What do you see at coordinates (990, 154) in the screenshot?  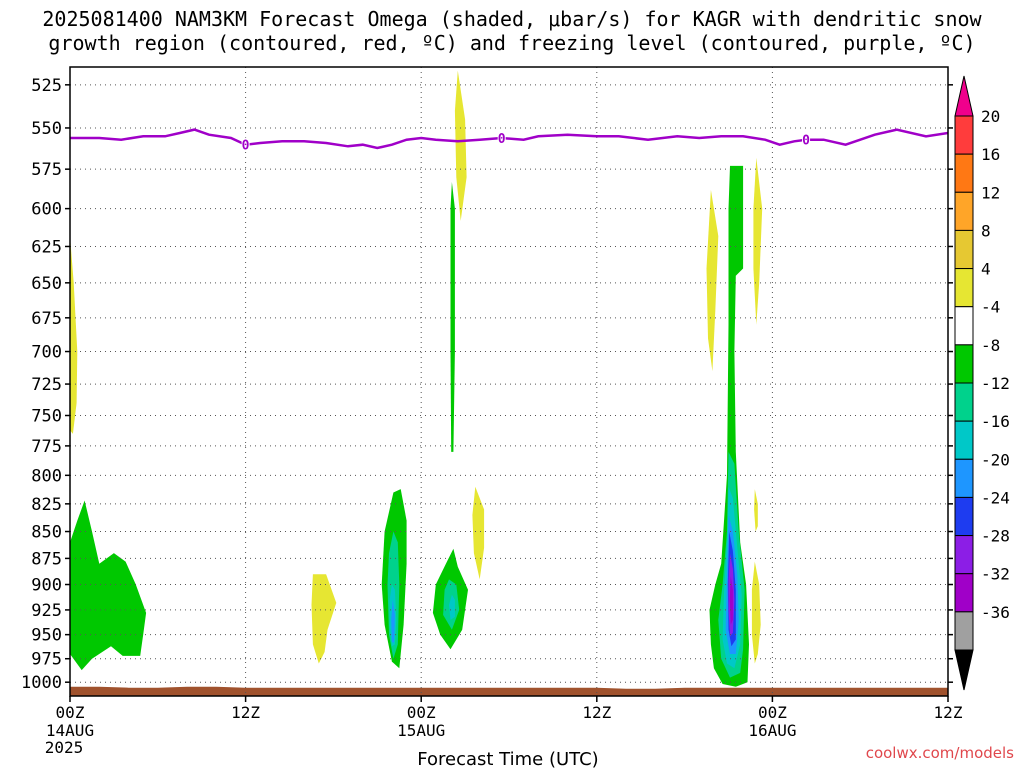 I see `colorbar-label: 16` at bounding box center [990, 154].